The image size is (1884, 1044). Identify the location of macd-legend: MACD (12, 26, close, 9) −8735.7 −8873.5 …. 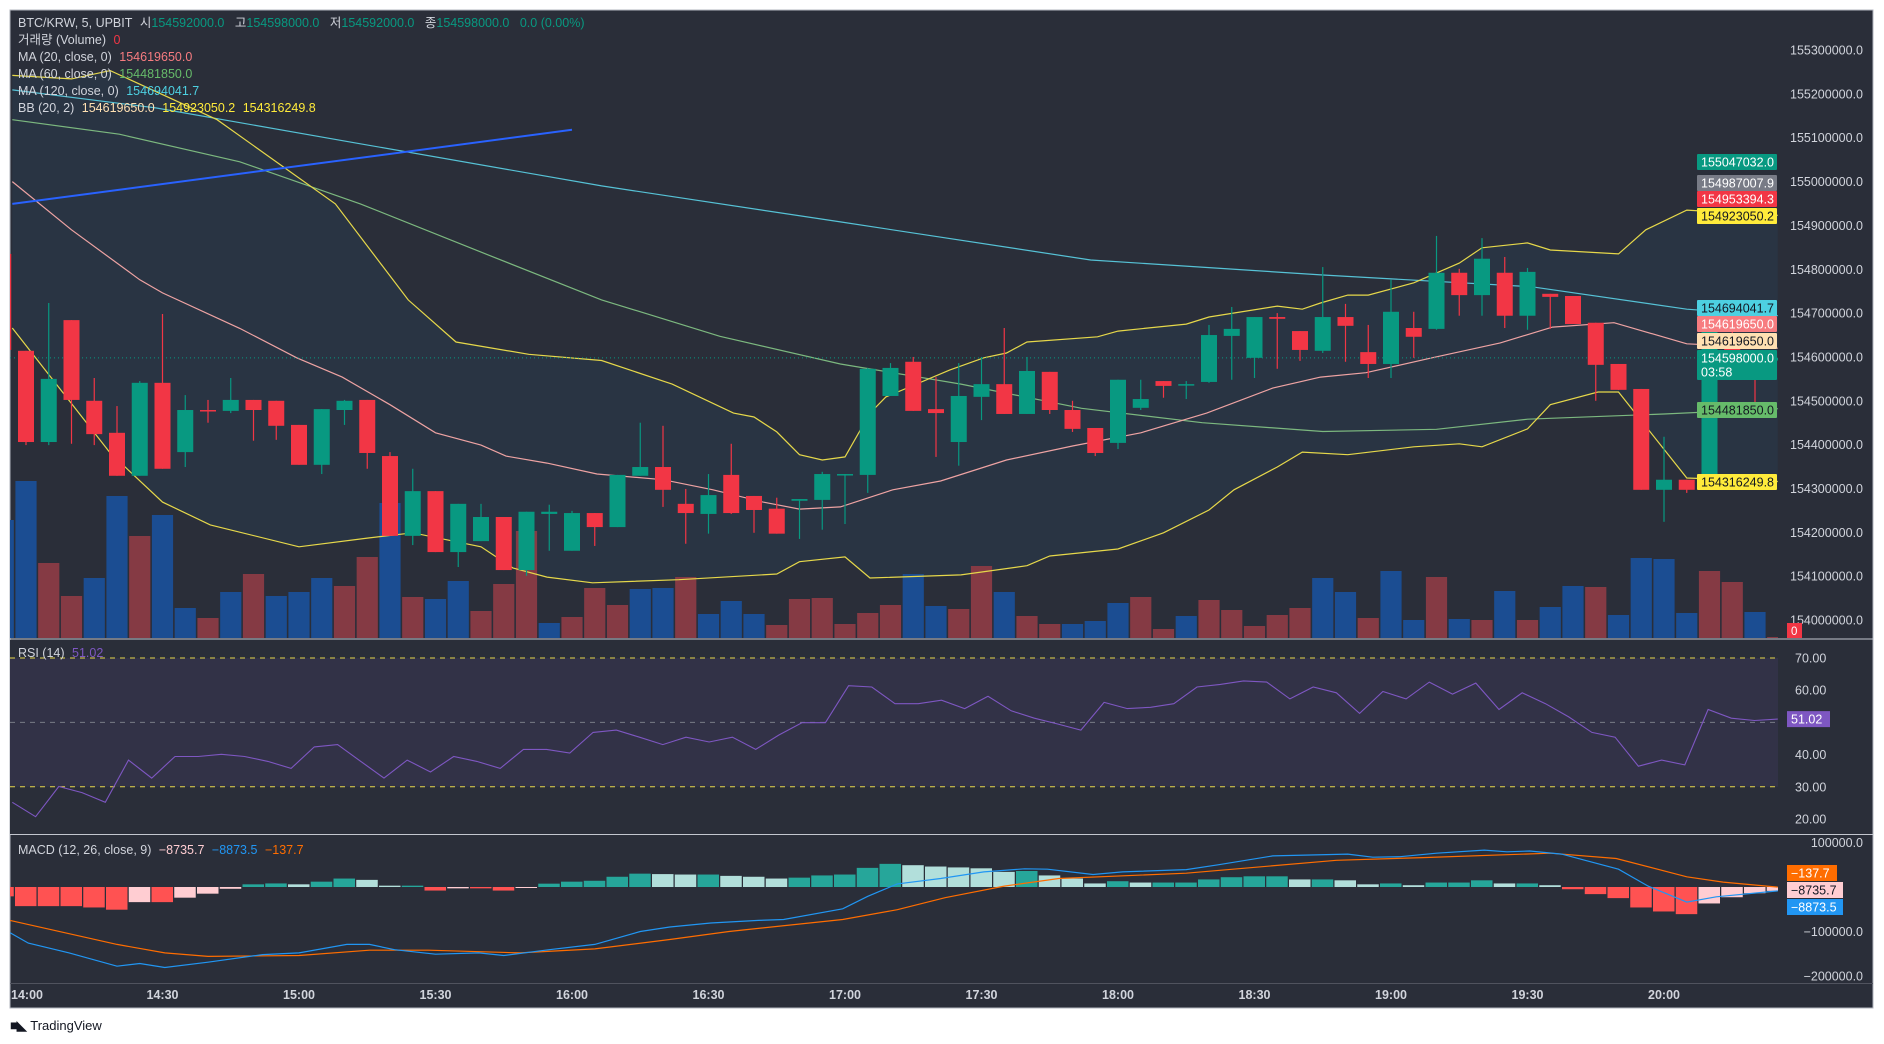
(163, 850).